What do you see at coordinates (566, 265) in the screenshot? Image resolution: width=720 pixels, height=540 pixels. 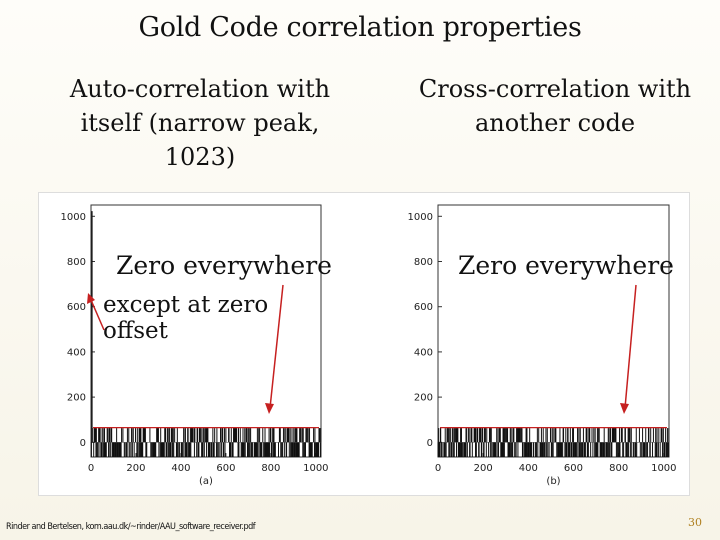 I see `annotation-right-title: Zero everywhere` at bounding box center [566, 265].